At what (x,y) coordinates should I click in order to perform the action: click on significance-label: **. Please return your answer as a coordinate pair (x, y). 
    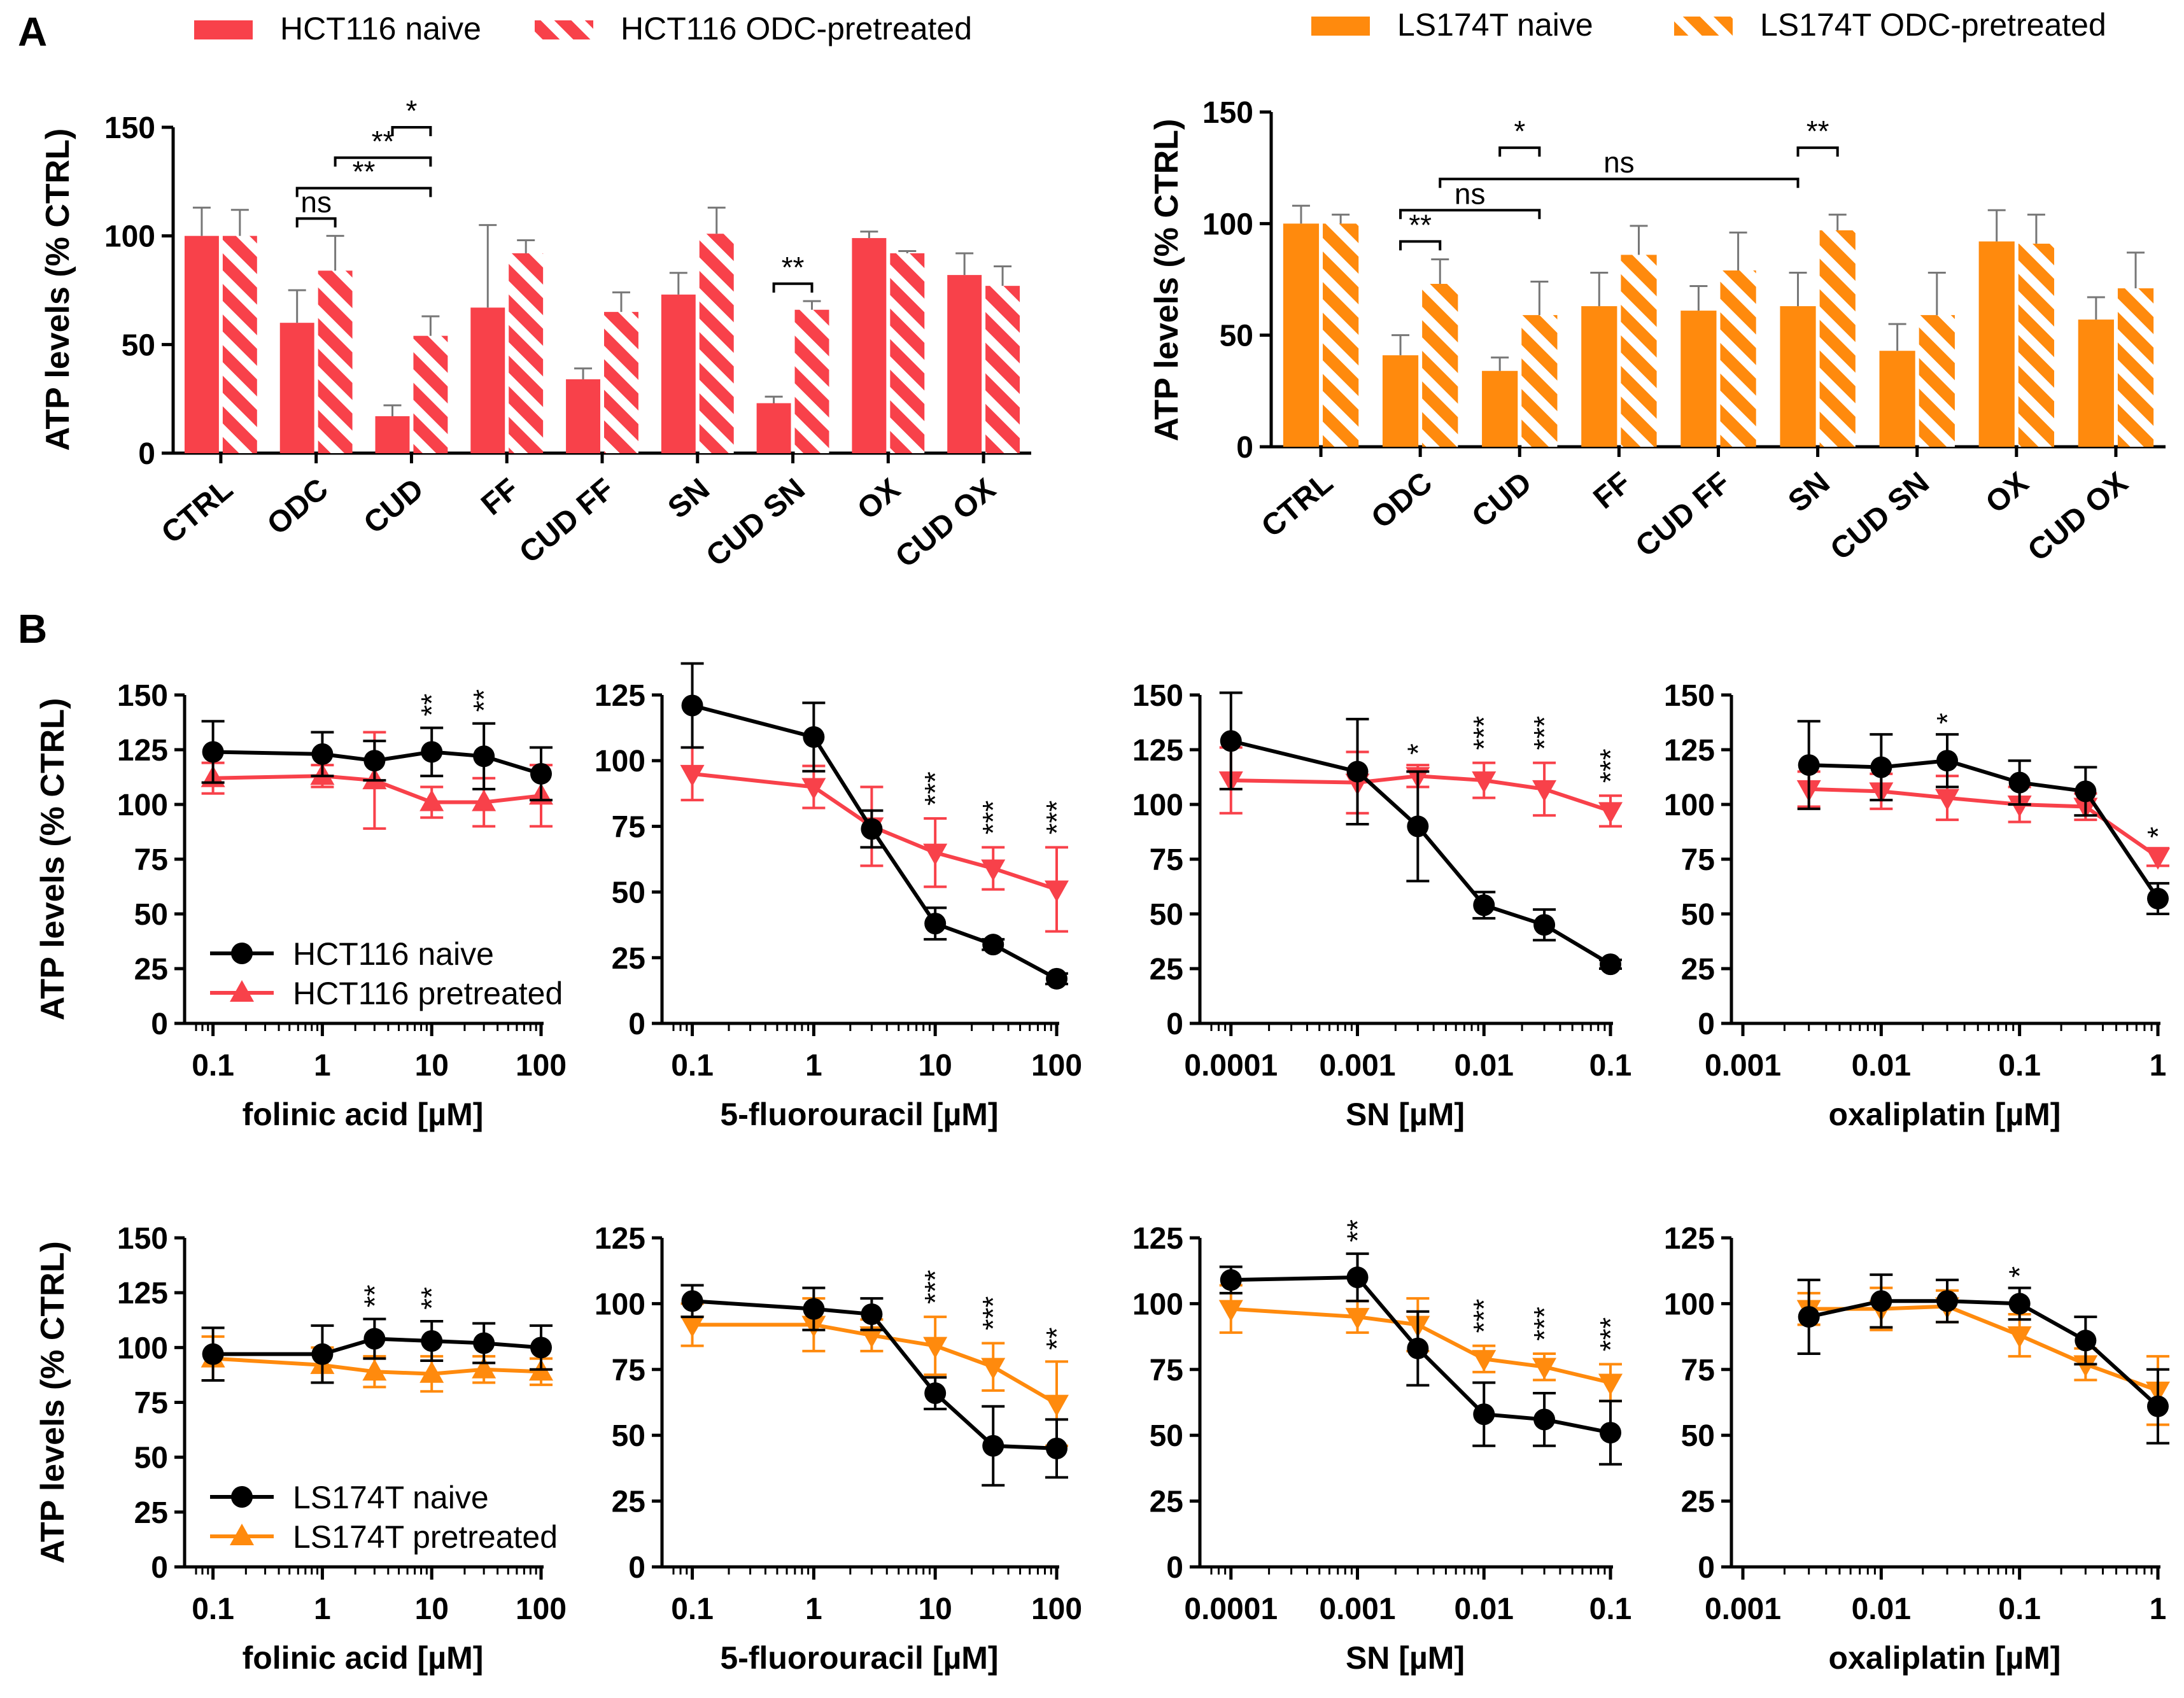
    Looking at the image, I should click on (483, 700).